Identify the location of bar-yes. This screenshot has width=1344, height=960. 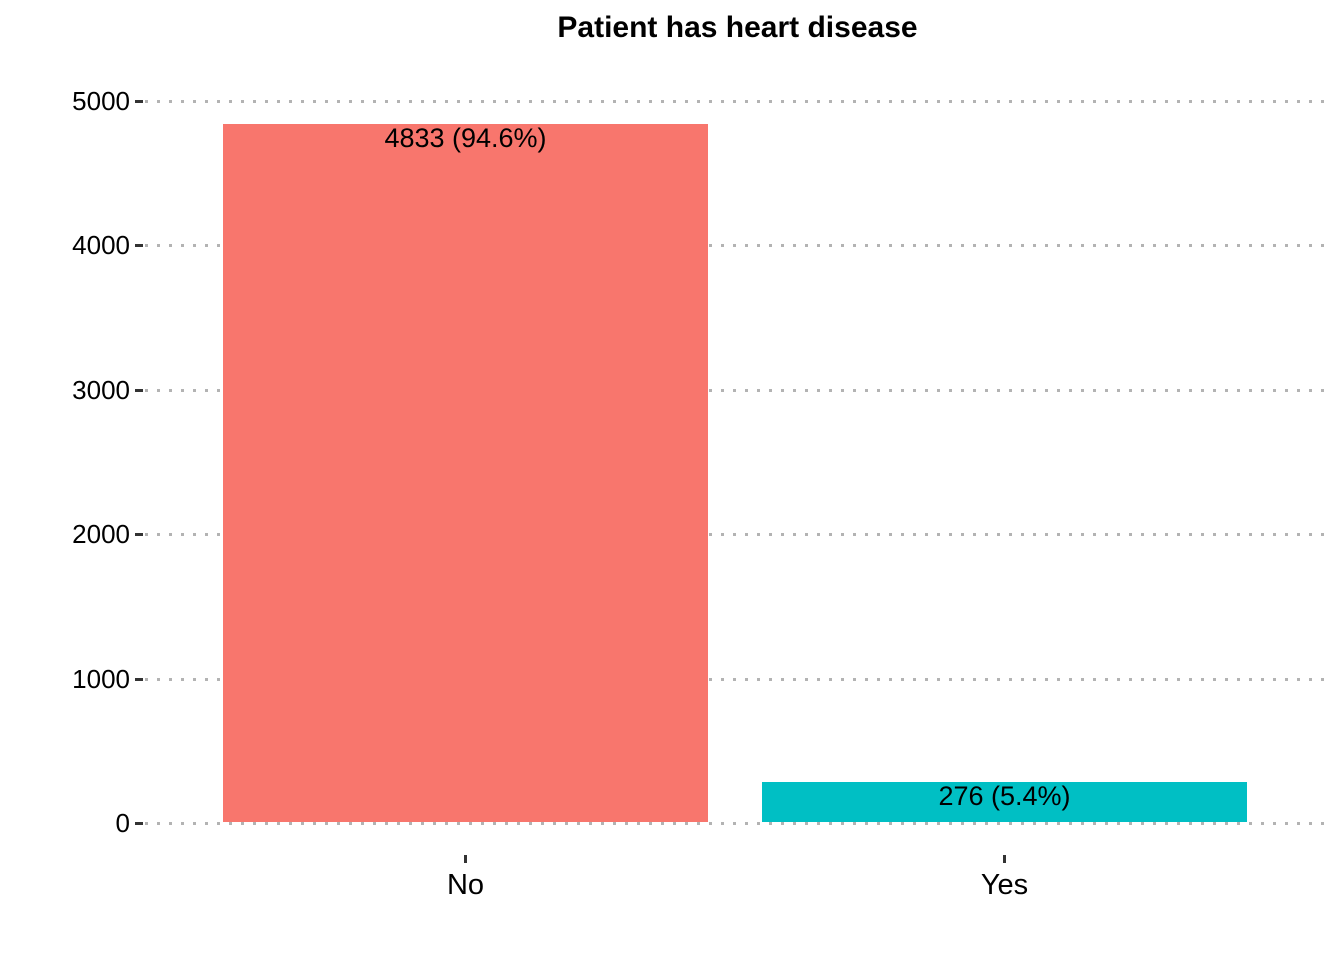
(1004, 802).